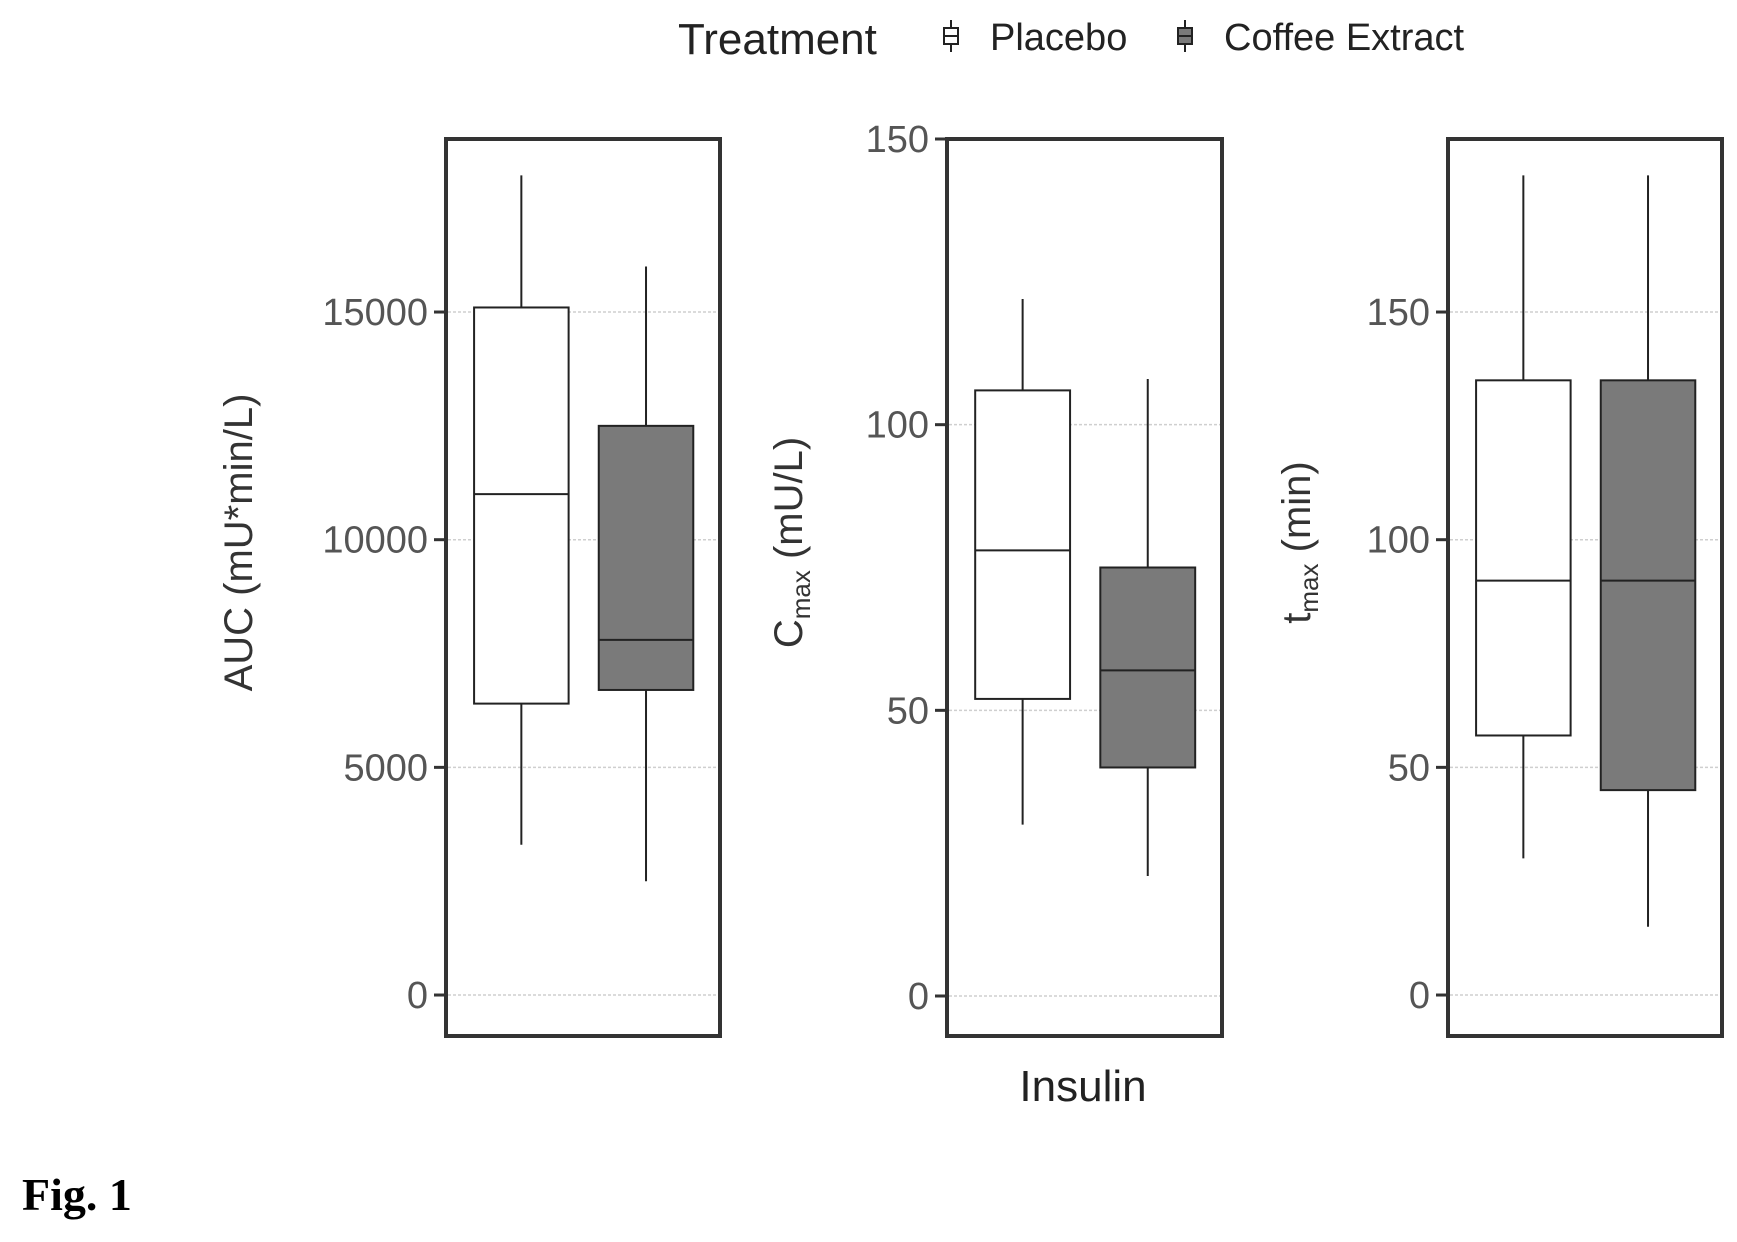 The width and height of the screenshot is (1737, 1242). I want to click on legend: Treatment Placebo Coffee Extract, so click(1071, 39).